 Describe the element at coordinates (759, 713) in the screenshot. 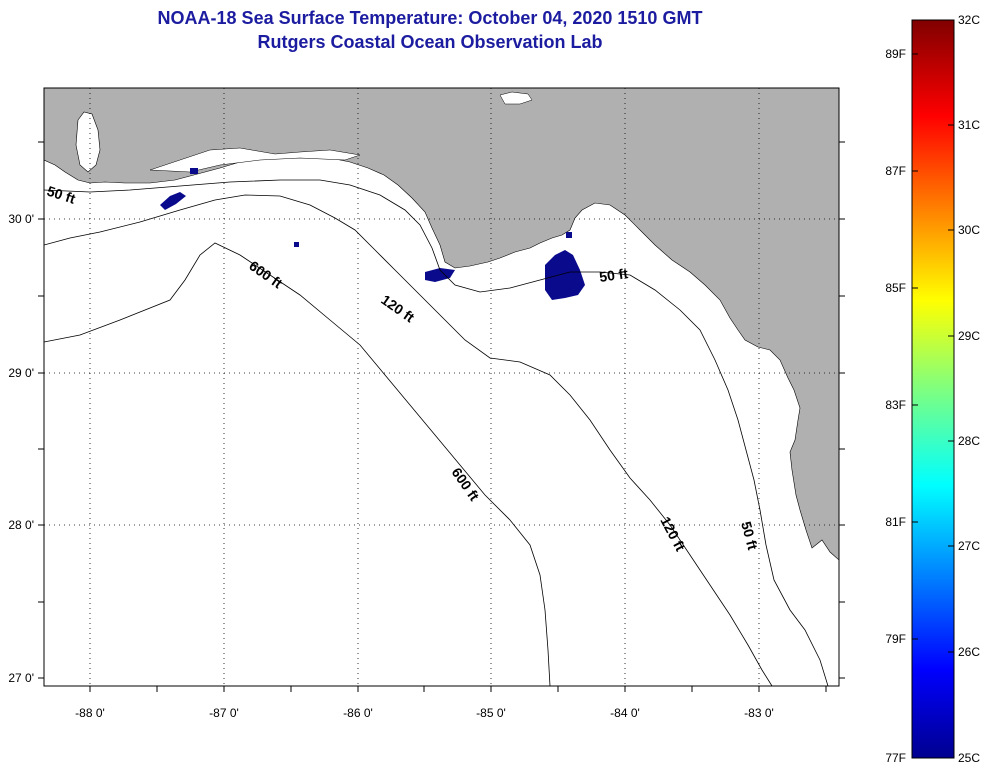

I see `lon-label: -83 0'` at that location.